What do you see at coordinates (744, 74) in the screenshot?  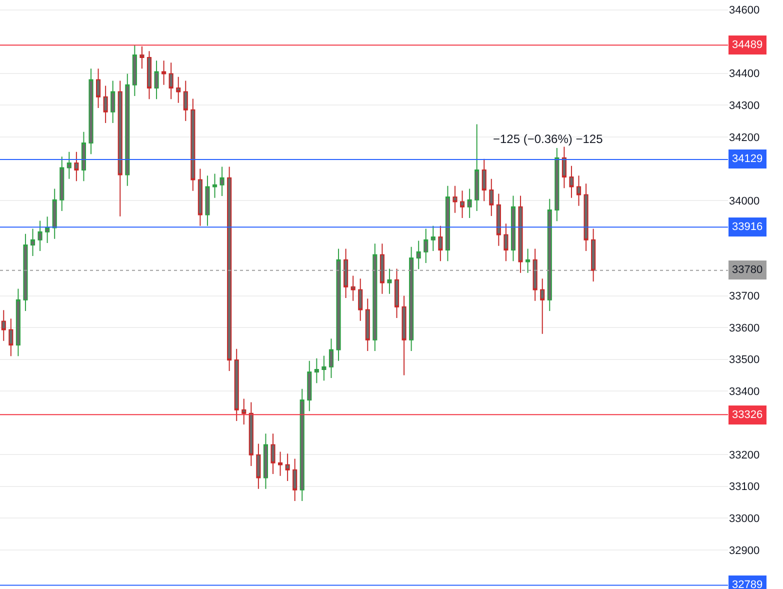 I see `y-tick-label: 34400` at bounding box center [744, 74].